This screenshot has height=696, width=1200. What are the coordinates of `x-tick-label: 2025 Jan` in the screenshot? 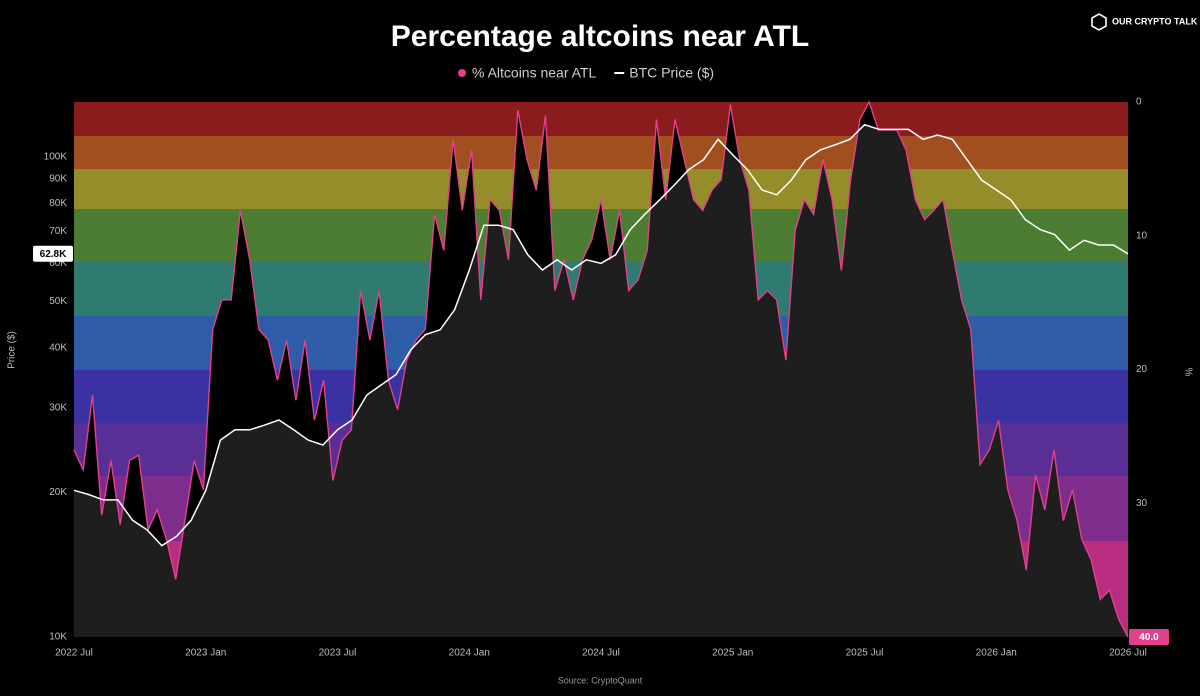 It's located at (732, 653).